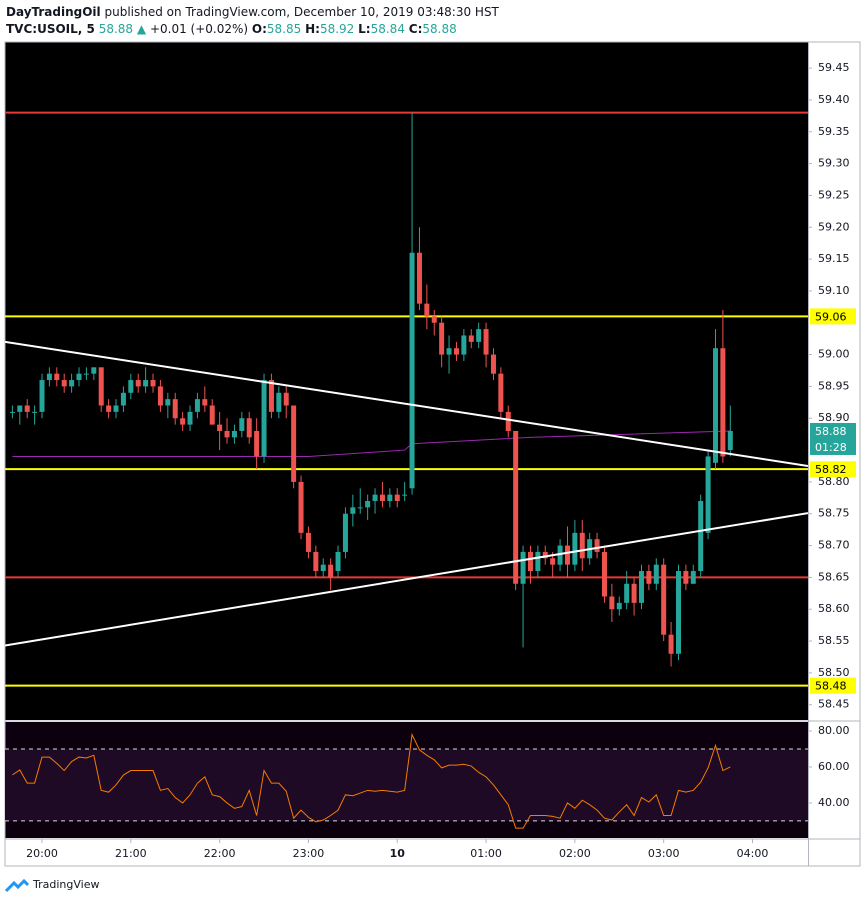 The image size is (866, 903). What do you see at coordinates (831, 447) in the screenshot?
I see `countdown-label: 01:28` at bounding box center [831, 447].